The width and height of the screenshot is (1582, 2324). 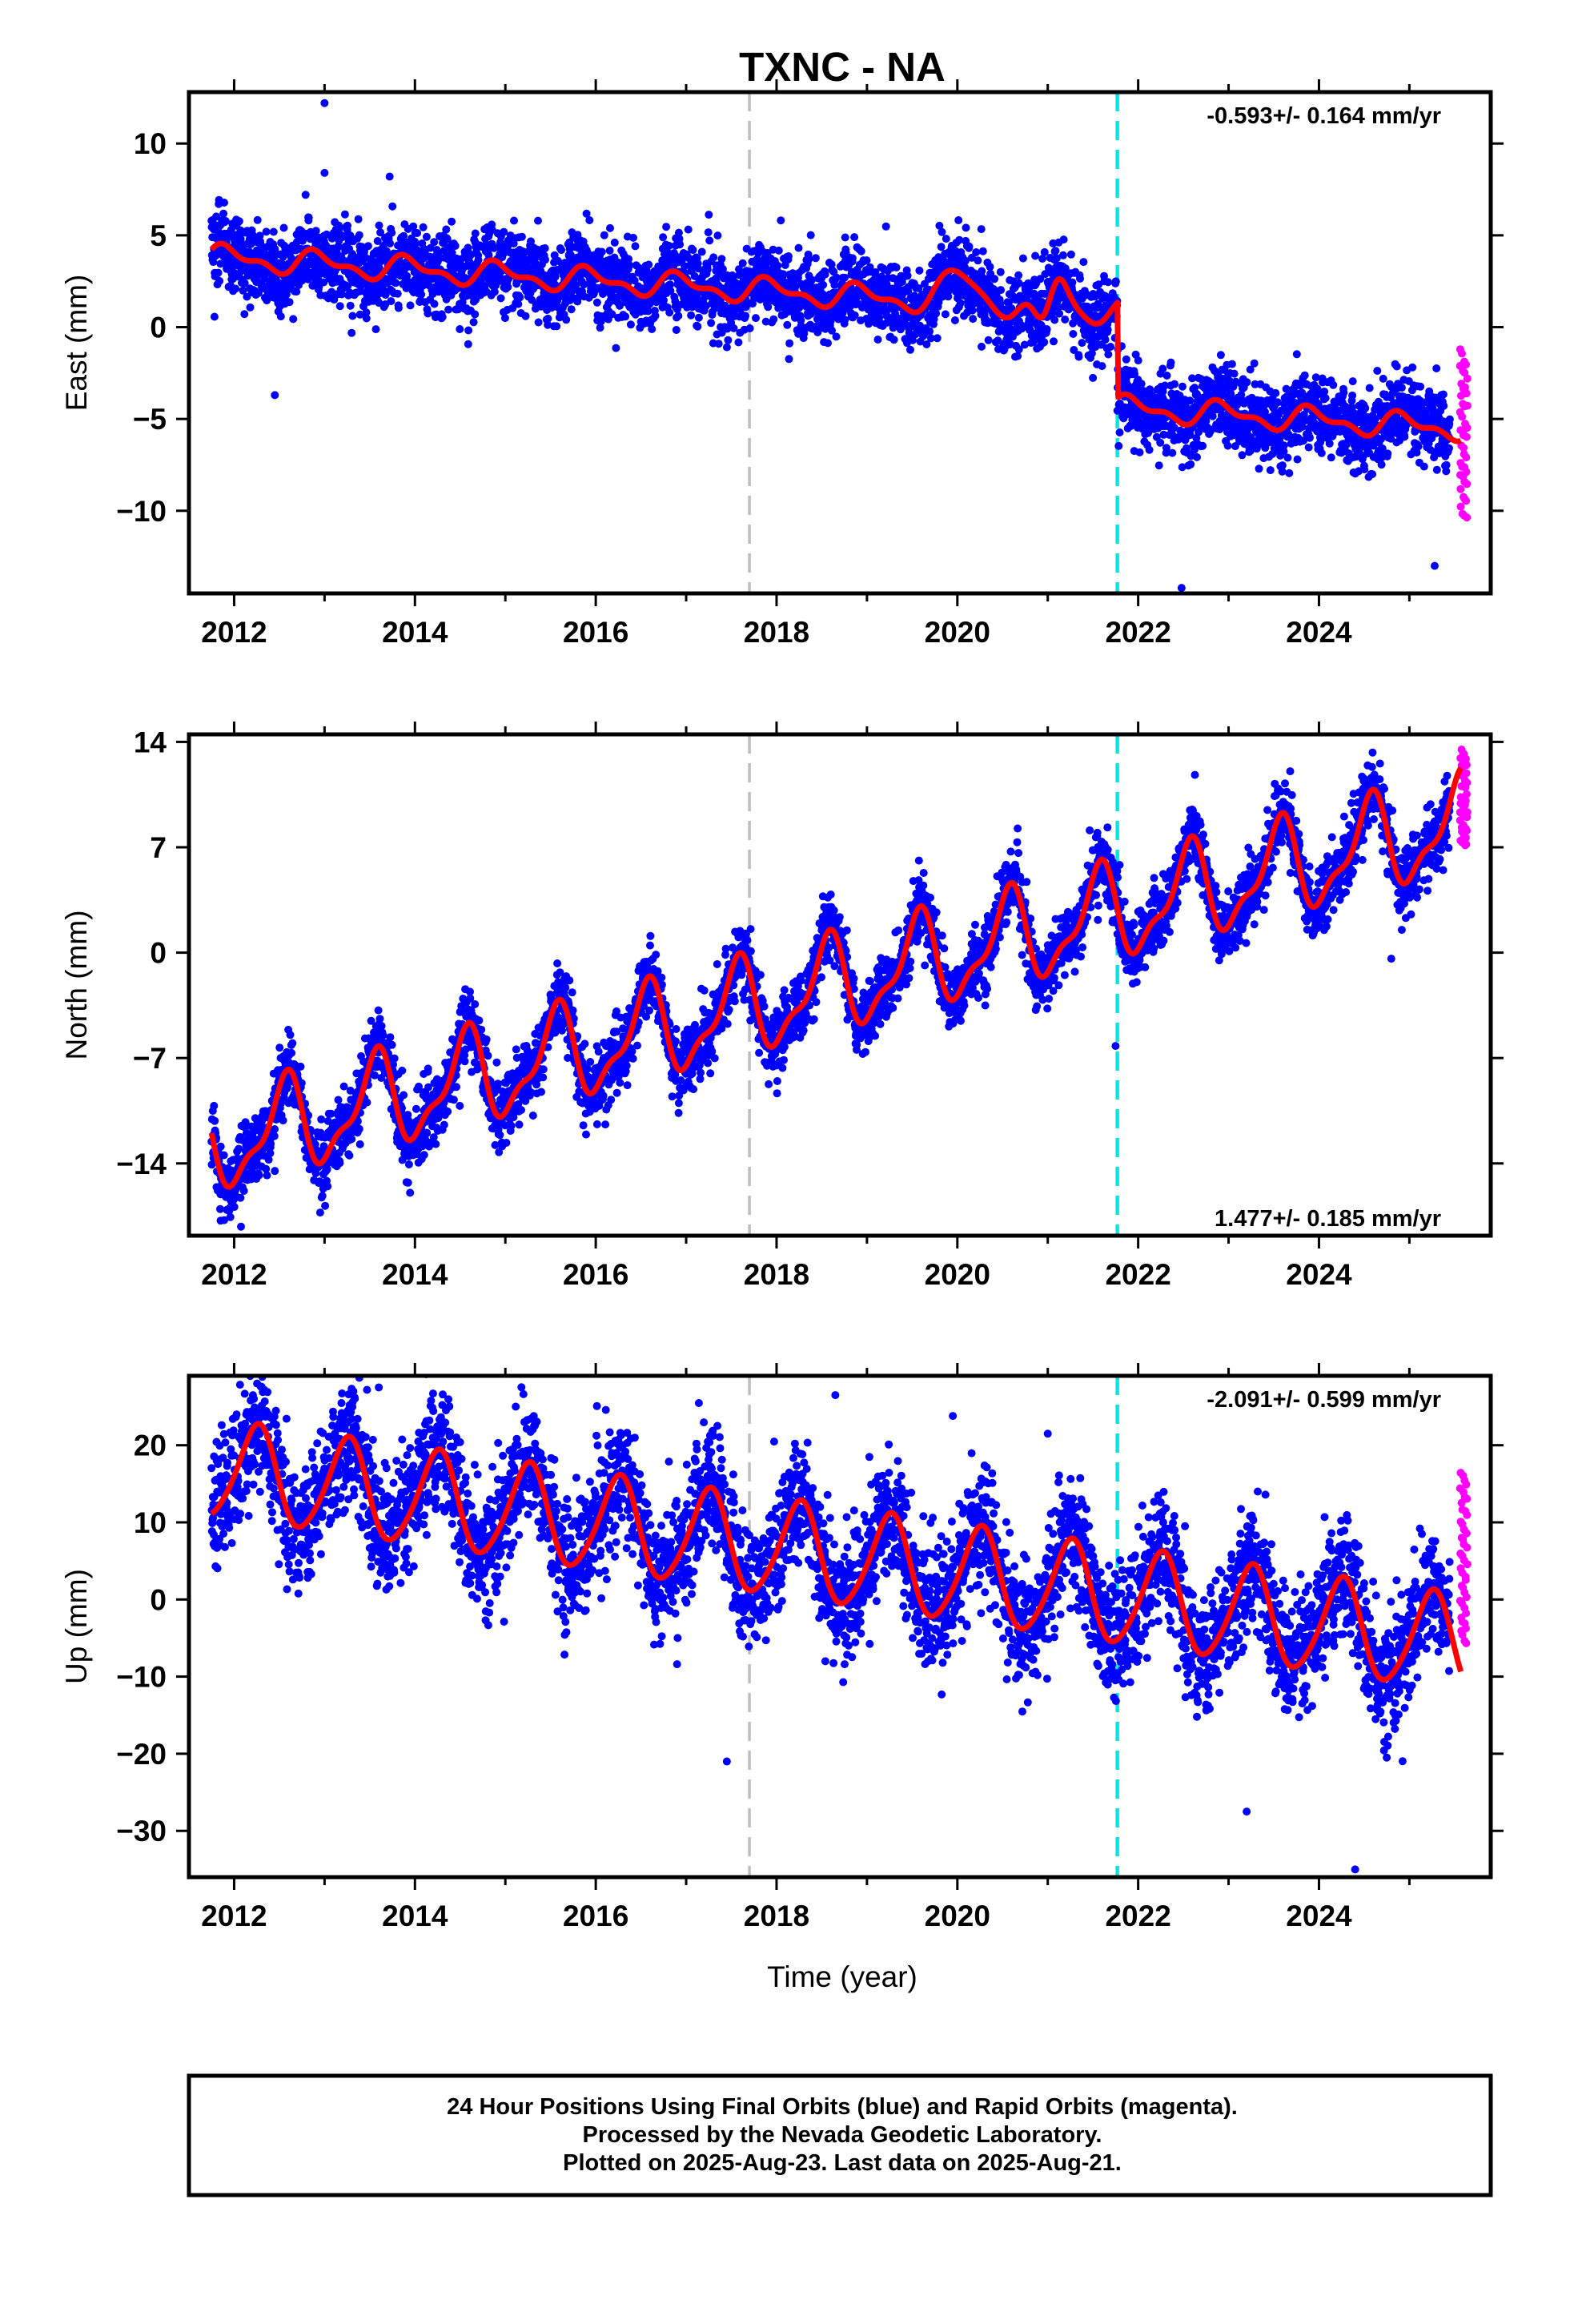 I want to click on y-tick-label: 14, so click(x=151, y=742).